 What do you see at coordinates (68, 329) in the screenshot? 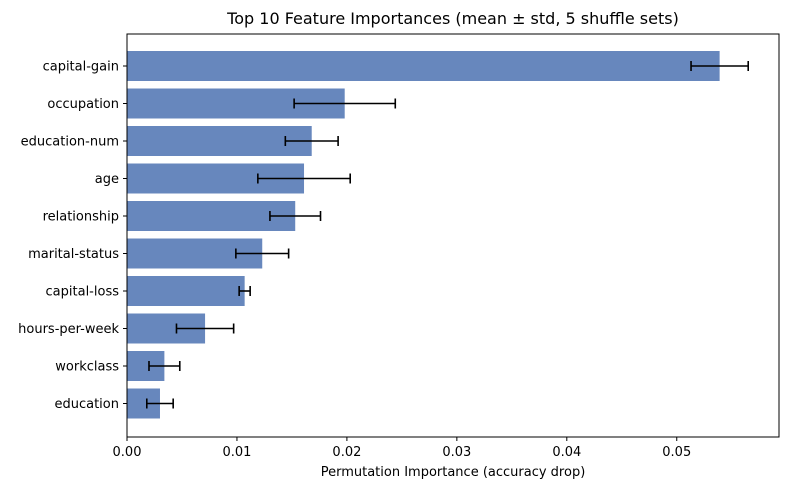
I see `y-tick-label: hours-per-week` at bounding box center [68, 329].